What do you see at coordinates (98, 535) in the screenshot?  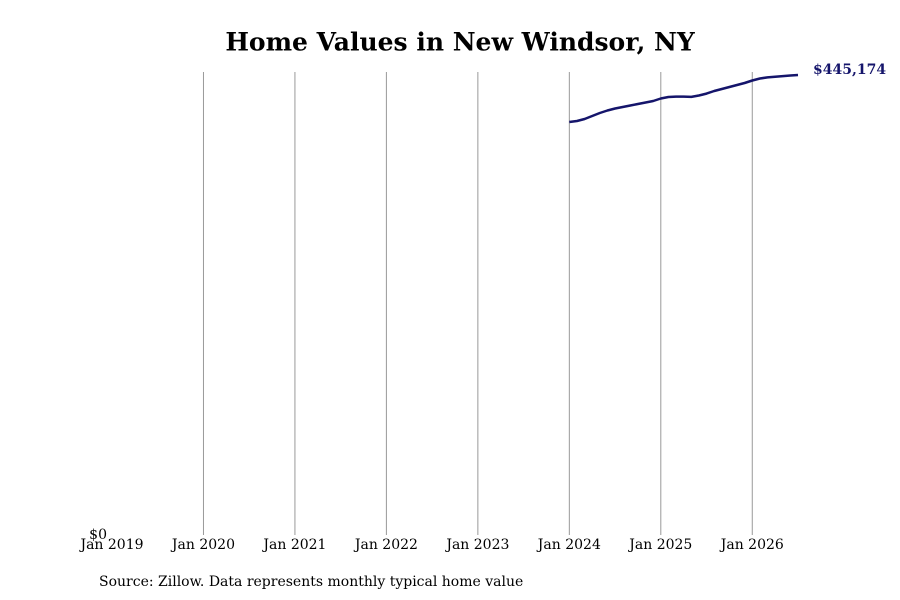 I see `y-tick-label: $0` at bounding box center [98, 535].